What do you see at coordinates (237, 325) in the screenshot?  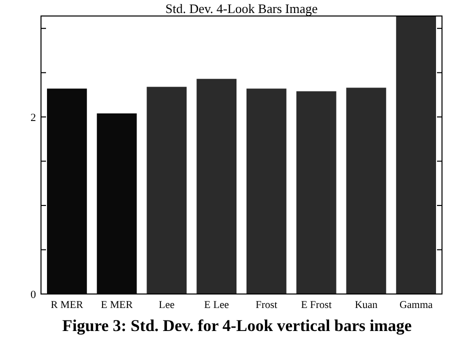 I see `caption: Figure 3: Std. Dev. for 4-Look vertical bars image` at bounding box center [237, 325].